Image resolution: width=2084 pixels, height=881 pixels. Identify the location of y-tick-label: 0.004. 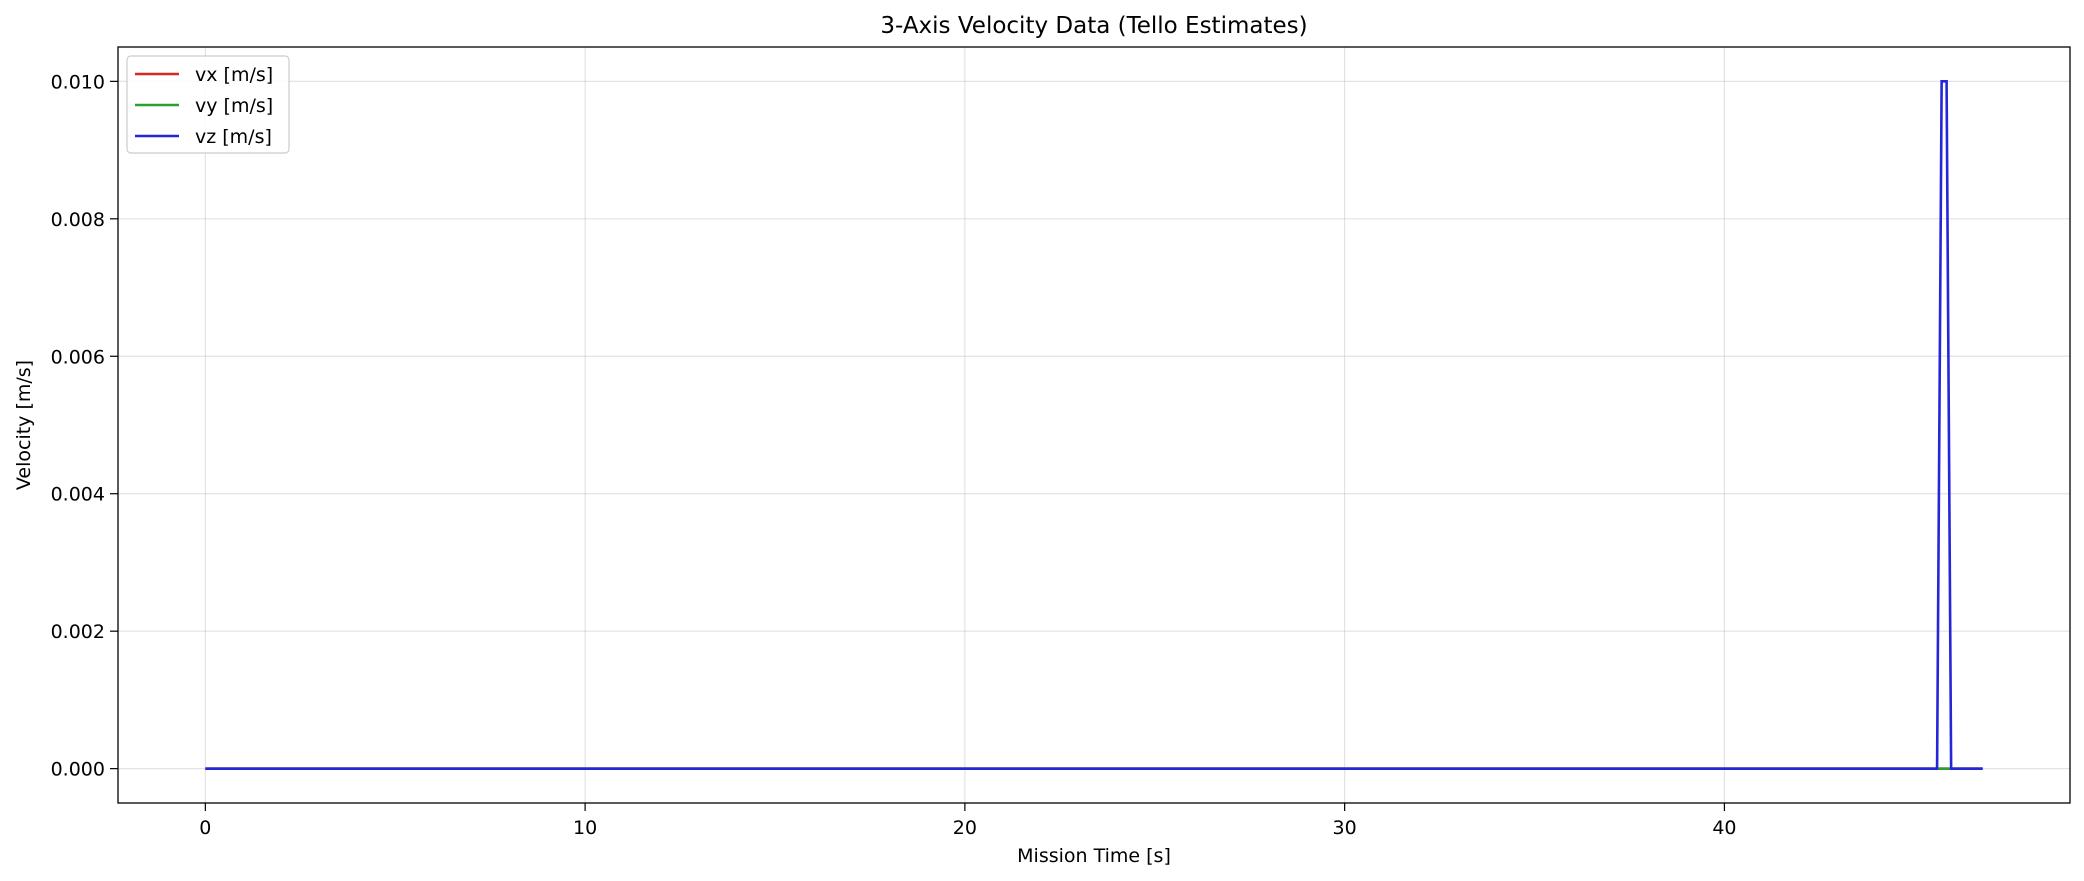
(78, 495).